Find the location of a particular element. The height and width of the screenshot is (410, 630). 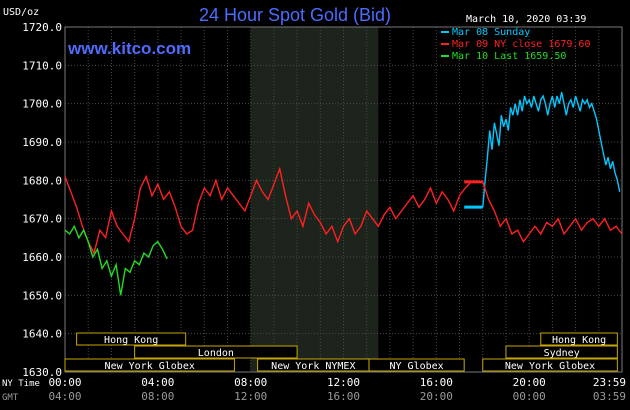

session-label: London is located at coordinates (216, 353).